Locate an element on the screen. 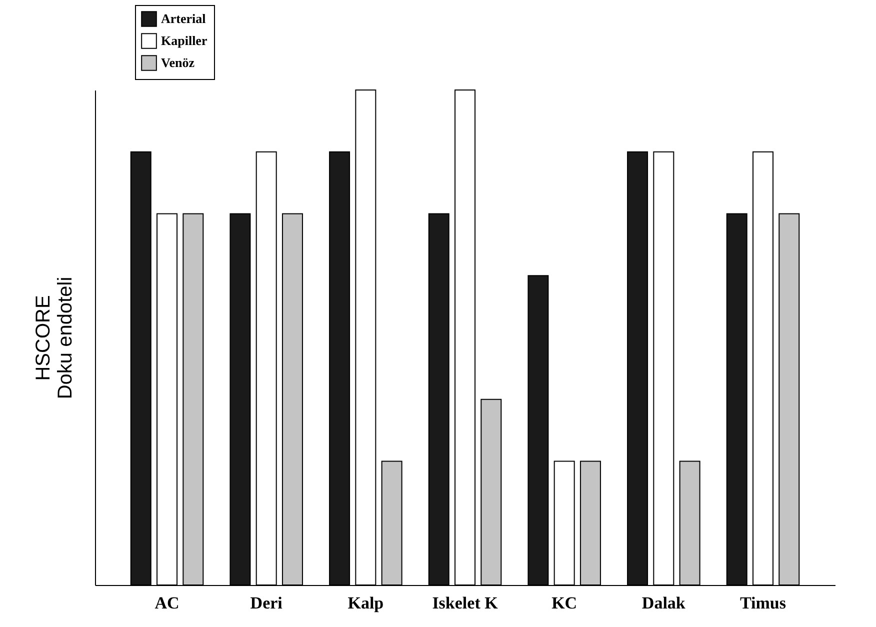  x-tick-label: AC is located at coordinates (167, 603).